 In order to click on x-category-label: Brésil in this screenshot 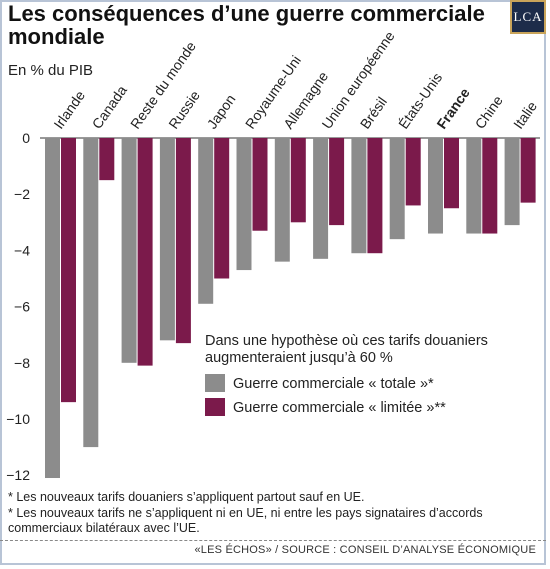, I will do `click(373, 113)`.